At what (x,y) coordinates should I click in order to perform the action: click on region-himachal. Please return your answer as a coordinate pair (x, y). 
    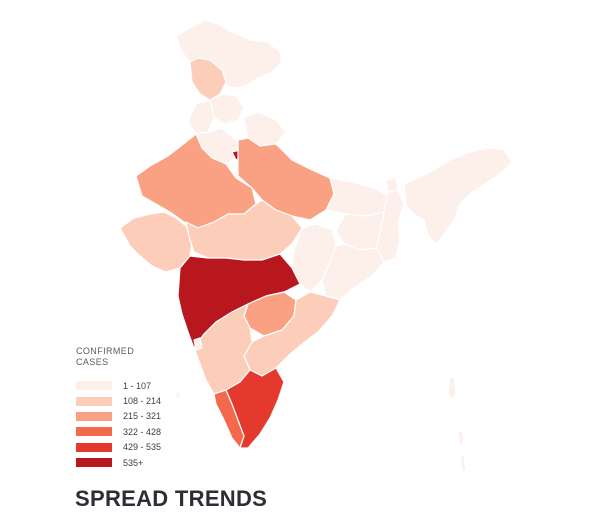
    Looking at the image, I should click on (227, 109).